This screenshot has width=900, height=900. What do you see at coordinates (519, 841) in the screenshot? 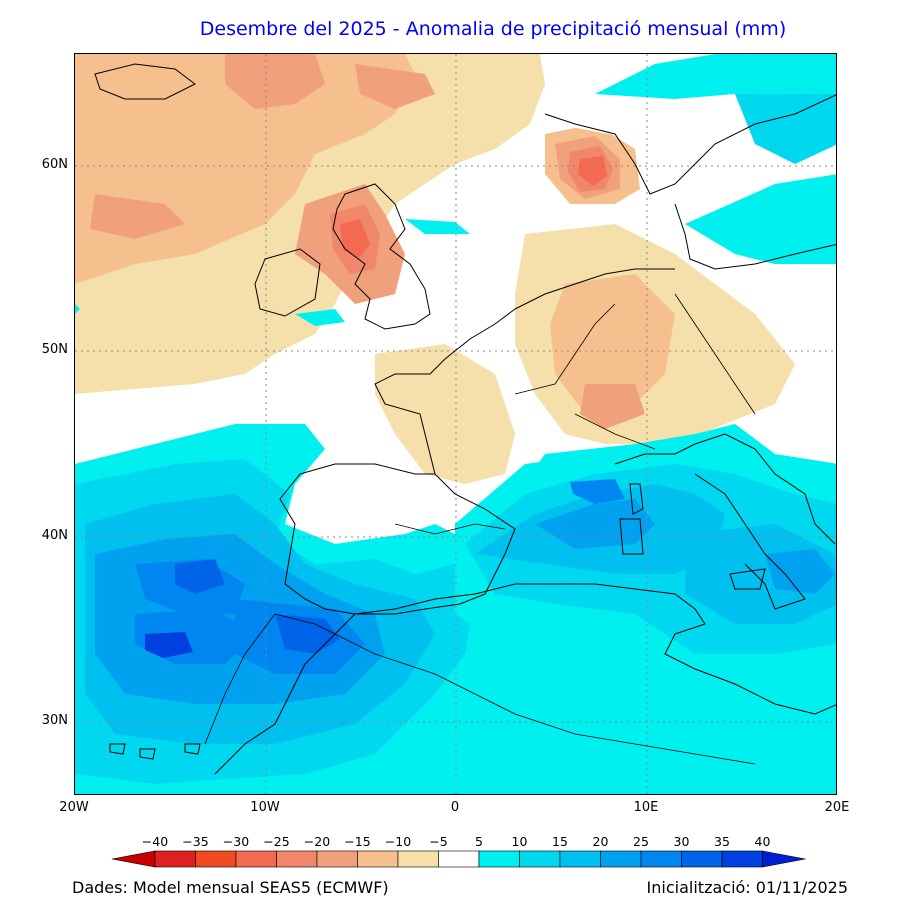
I see `colorbar-tick-label: 10` at bounding box center [519, 841].